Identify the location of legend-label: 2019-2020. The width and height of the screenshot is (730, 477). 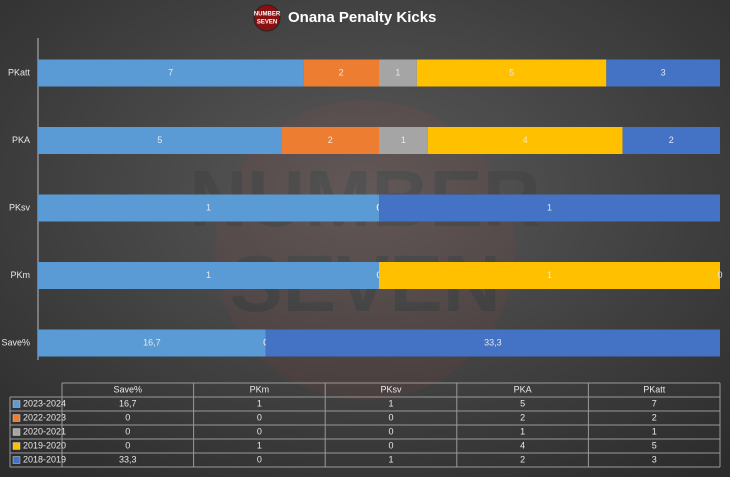
(44, 445).